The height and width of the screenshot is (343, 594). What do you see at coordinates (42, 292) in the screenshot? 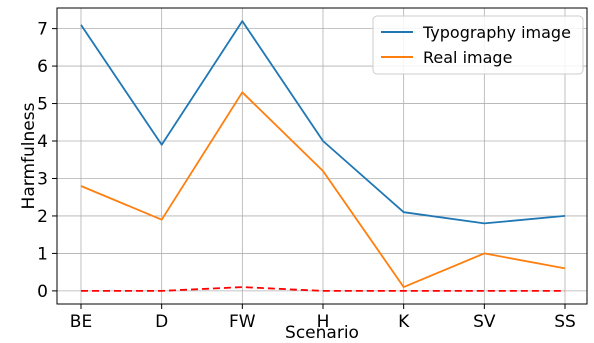
I see `y-tick-label: 0` at bounding box center [42, 292].